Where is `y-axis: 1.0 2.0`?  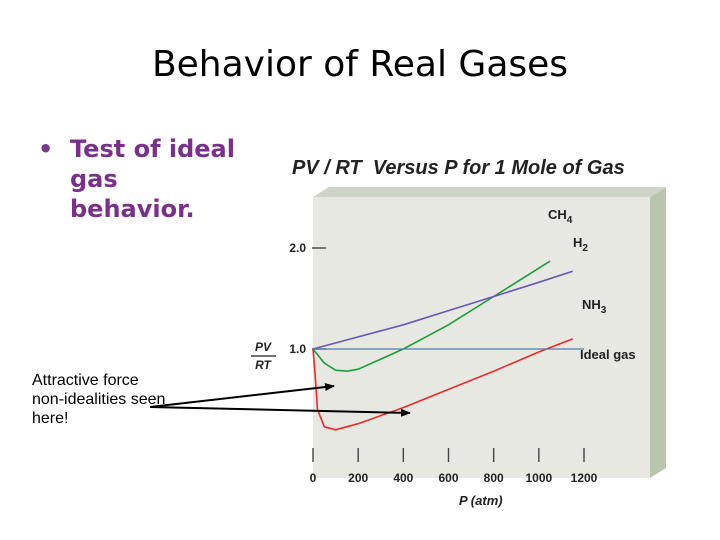 y-axis: 1.0 2.0 is located at coordinates (307, 298).